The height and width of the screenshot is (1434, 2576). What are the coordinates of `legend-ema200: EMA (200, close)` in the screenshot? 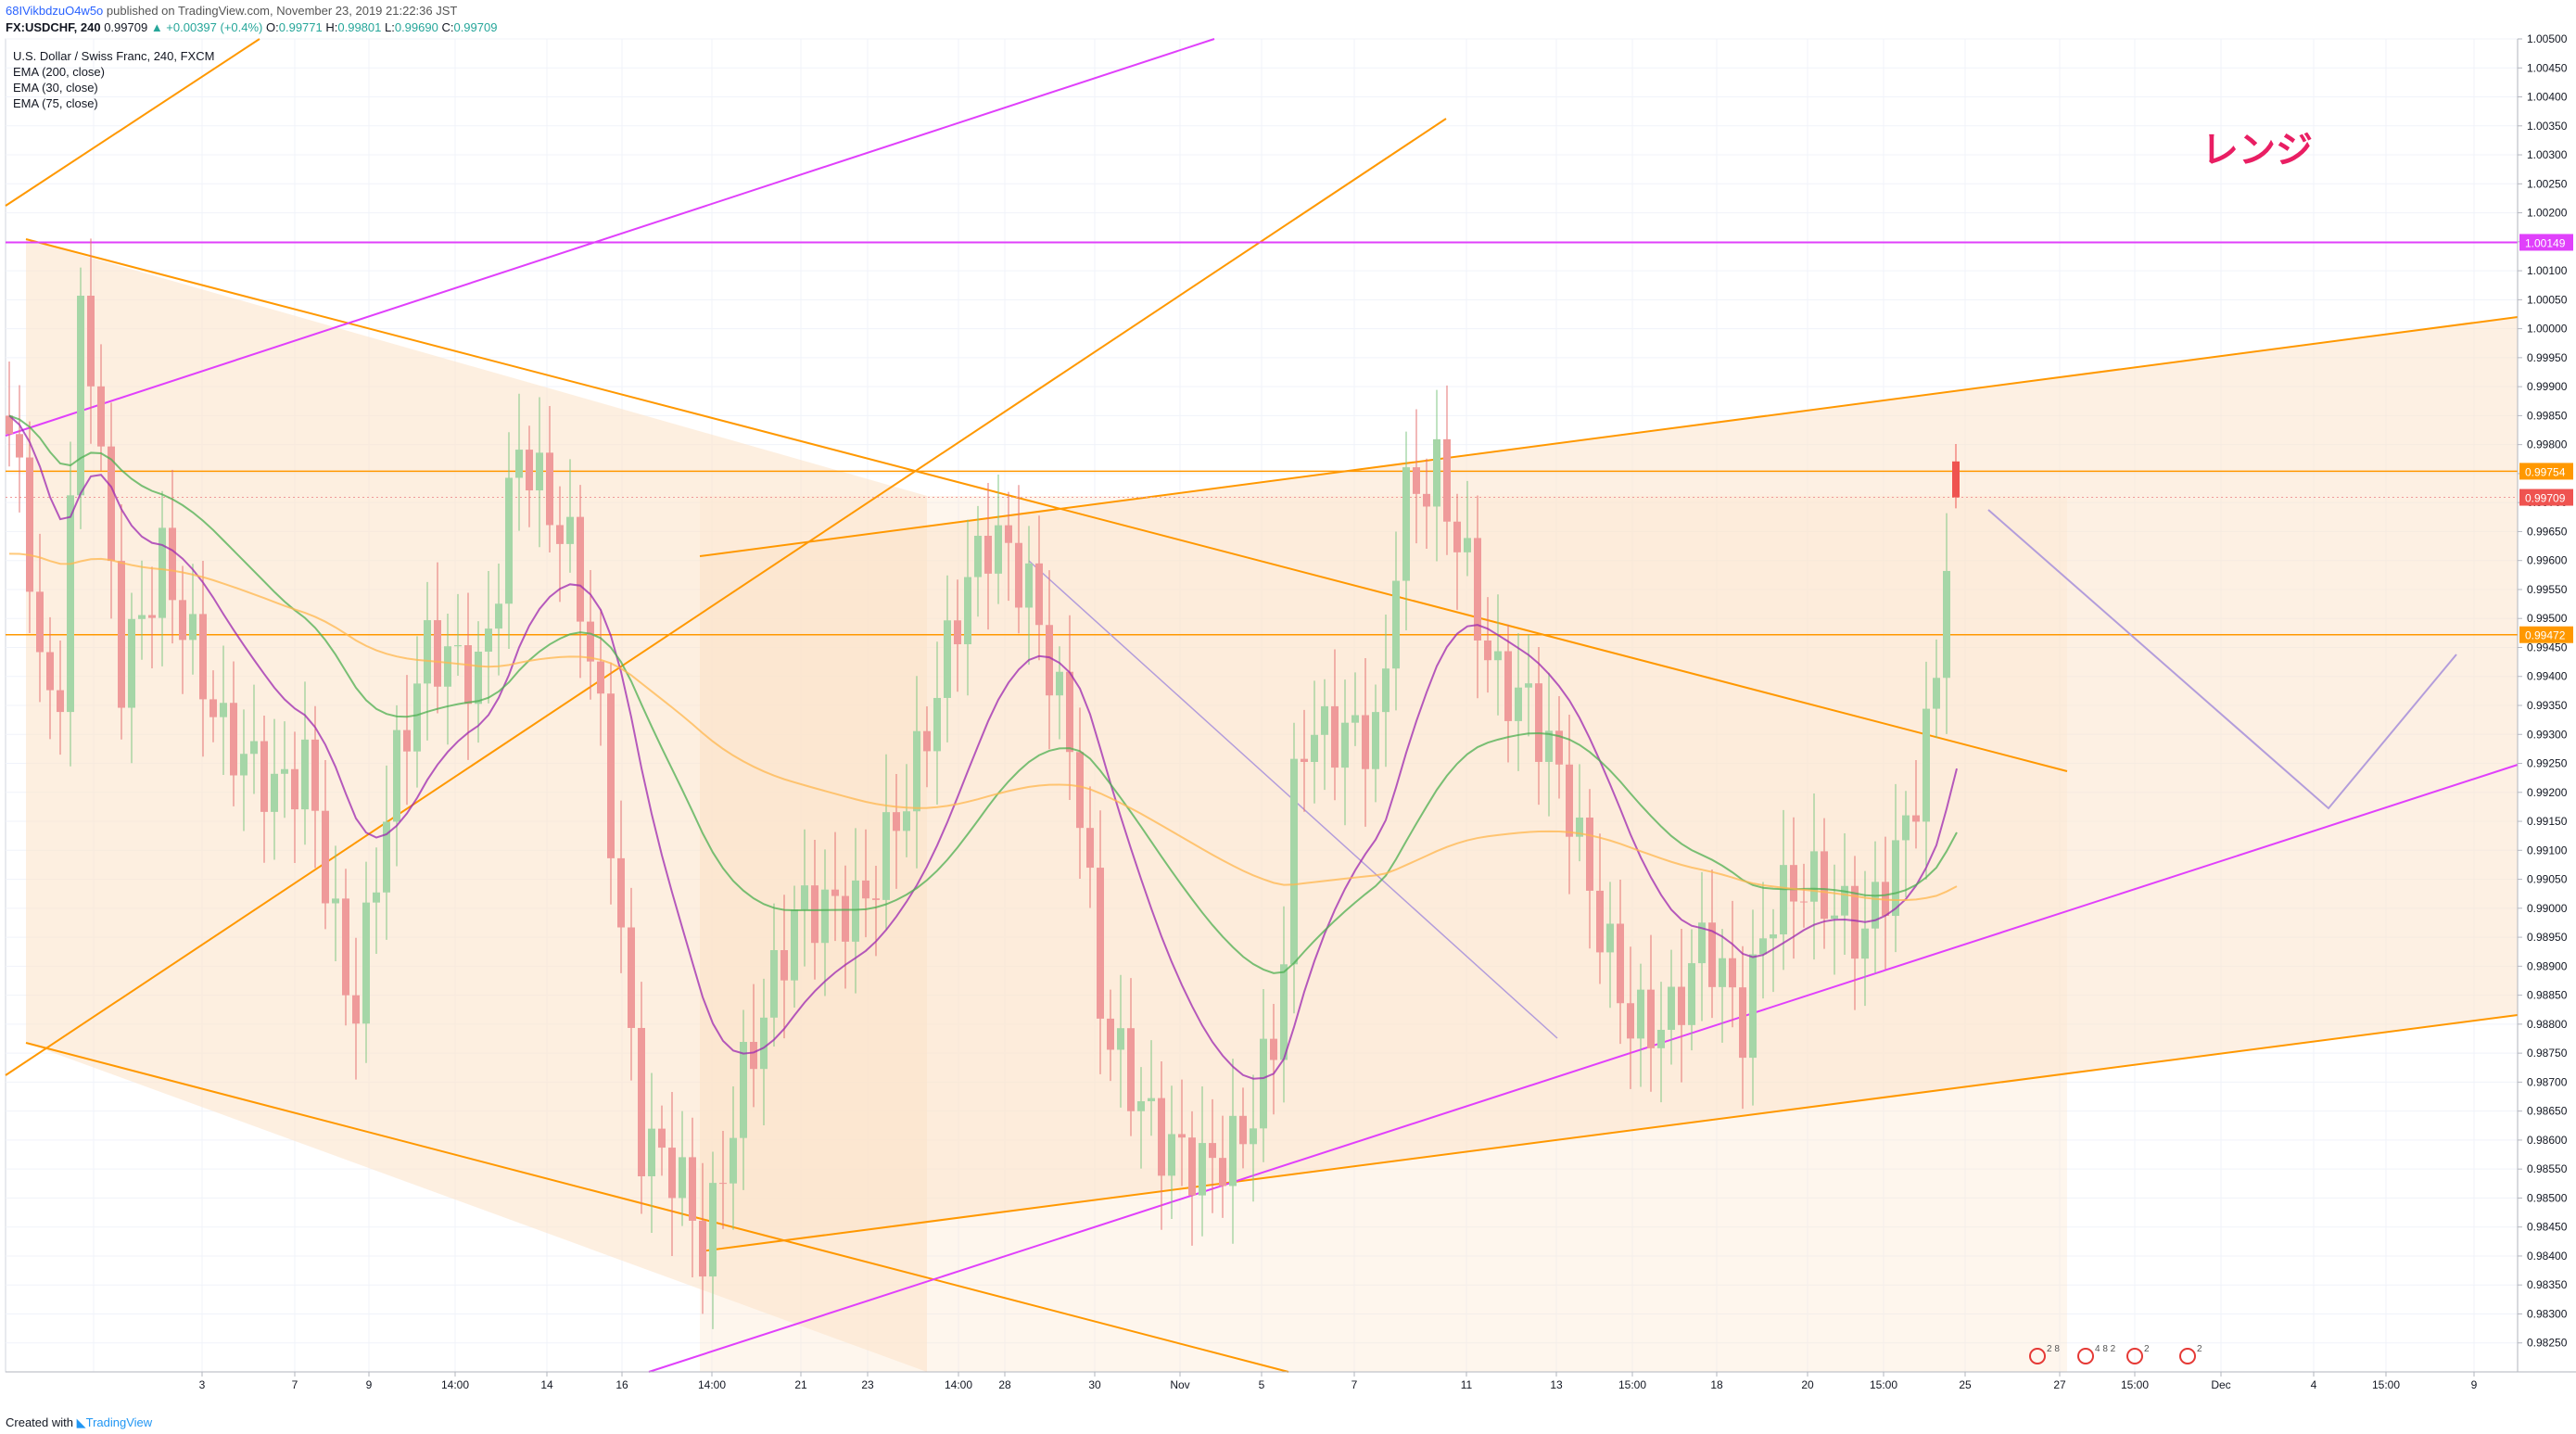 It's located at (59, 72).